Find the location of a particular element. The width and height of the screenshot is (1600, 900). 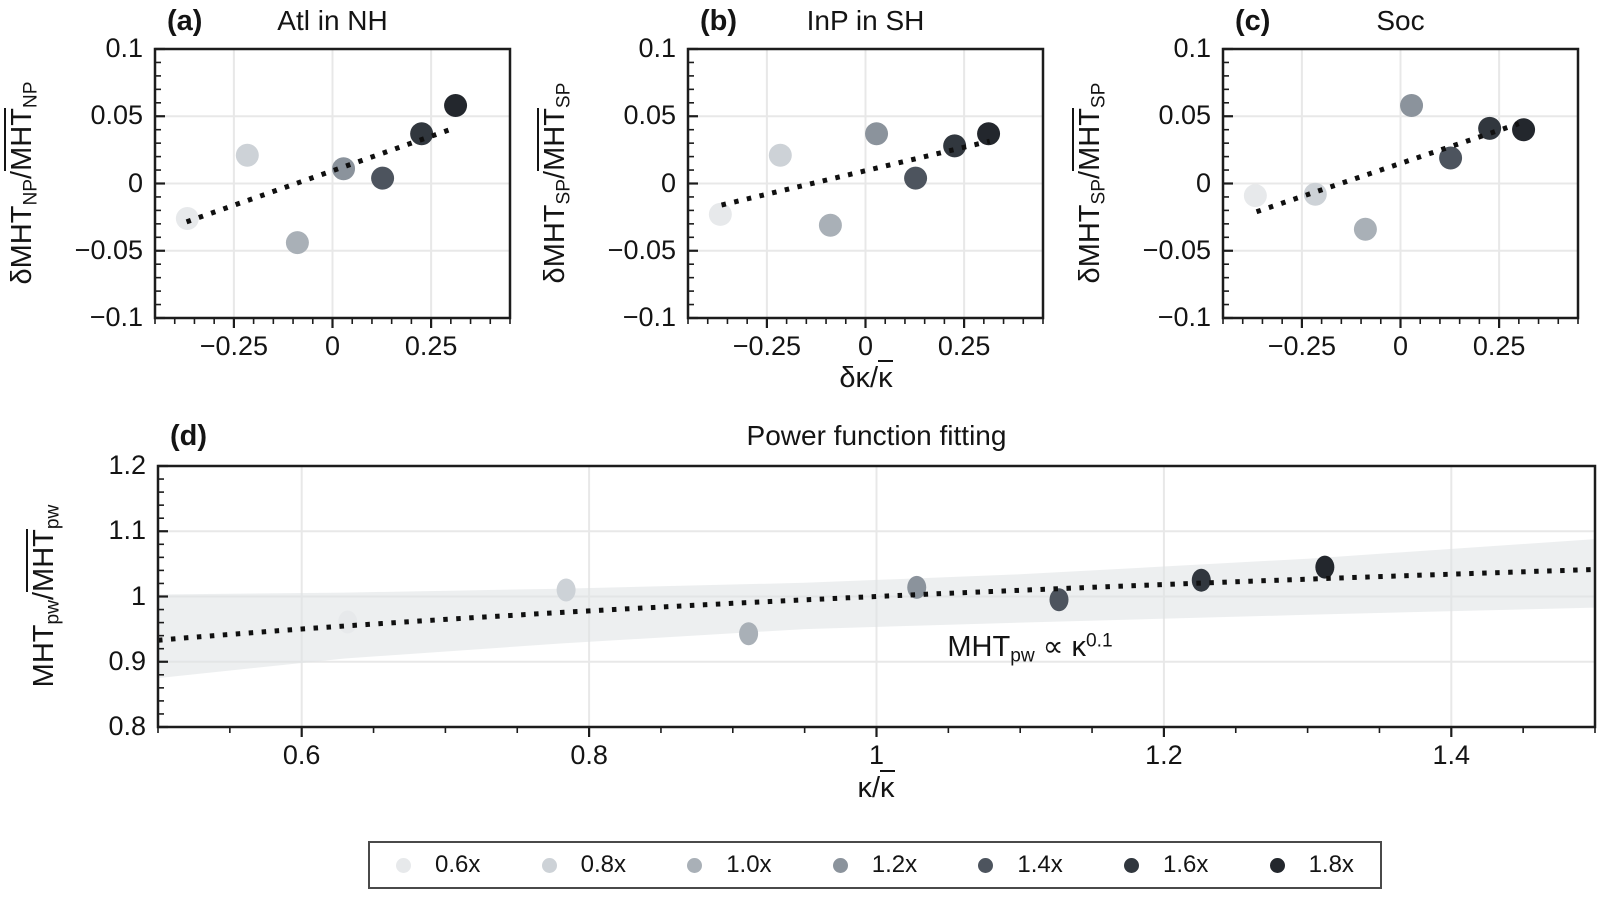

legend-item: 0.8x is located at coordinates (583, 864).